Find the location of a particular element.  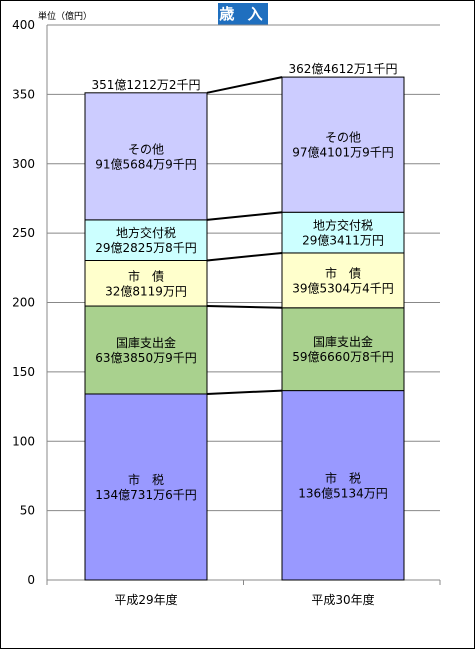

x-category-label-1: 平成30年度 is located at coordinates (342, 599).